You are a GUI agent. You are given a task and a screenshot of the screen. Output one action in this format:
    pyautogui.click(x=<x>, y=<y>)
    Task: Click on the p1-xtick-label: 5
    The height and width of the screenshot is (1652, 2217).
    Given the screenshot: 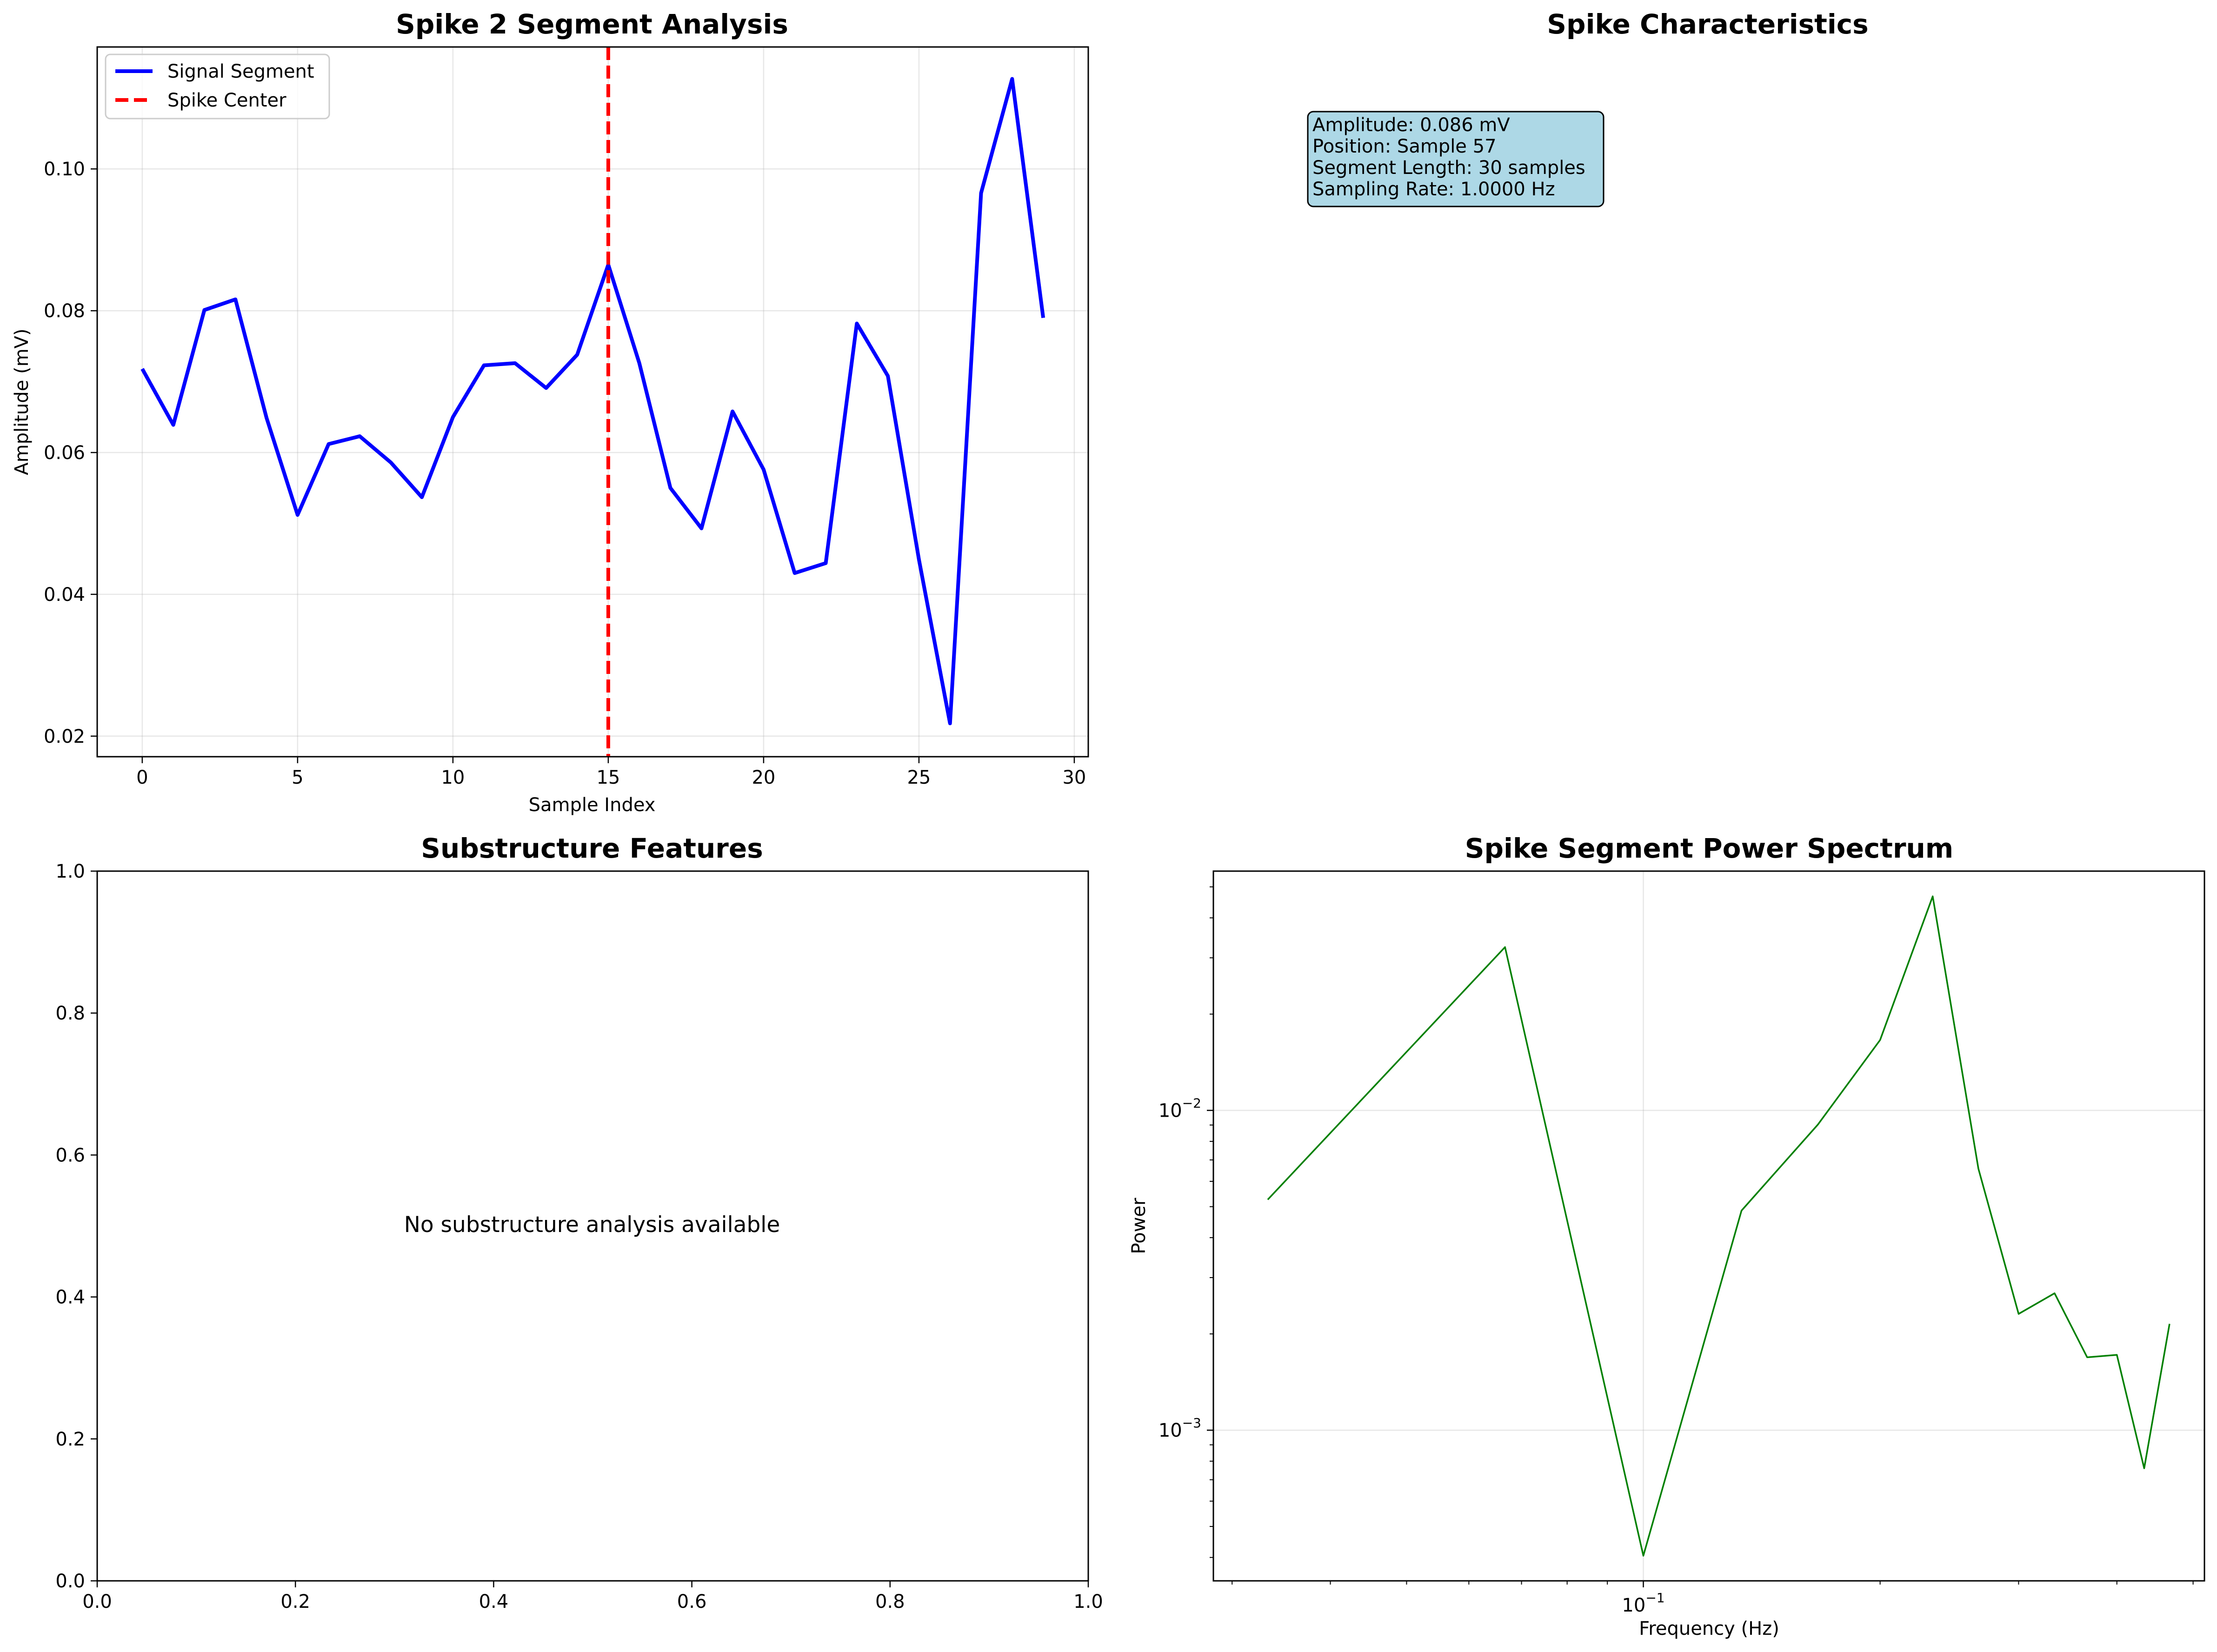 What is the action you would take?
    pyautogui.click(x=297, y=777)
    